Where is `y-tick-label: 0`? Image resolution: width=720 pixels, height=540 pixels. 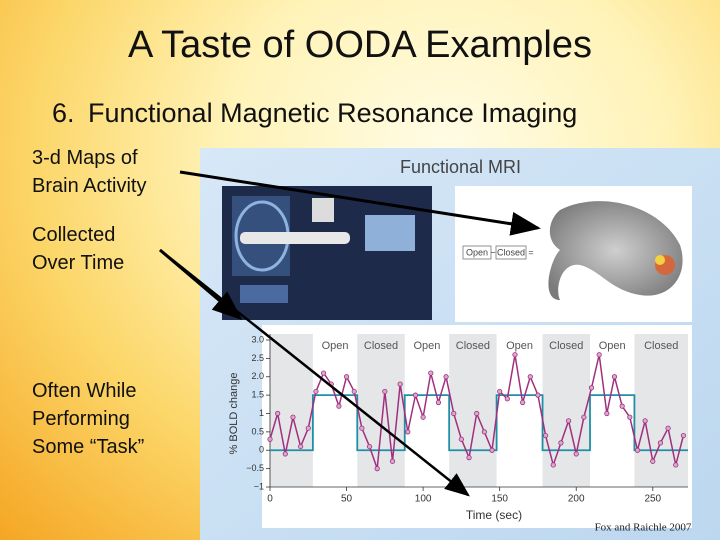
y-tick-label: 0 is located at coordinates (261, 450).